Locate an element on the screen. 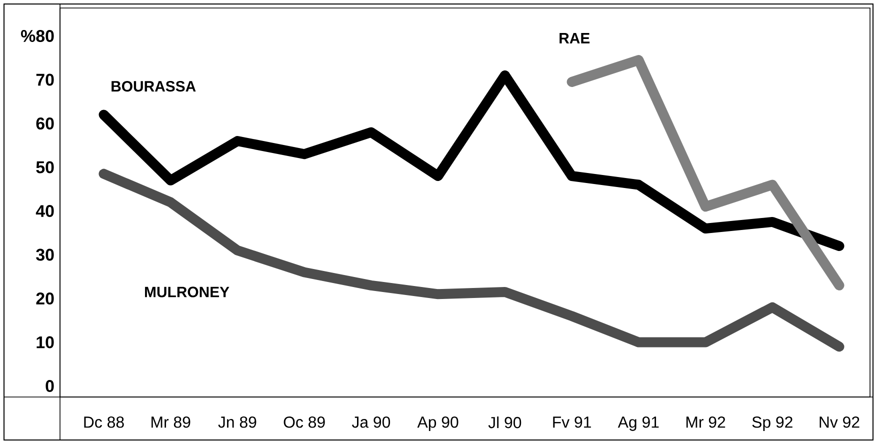 The height and width of the screenshot is (444, 877). x-tick-label: Ag 91 is located at coordinates (638, 423).